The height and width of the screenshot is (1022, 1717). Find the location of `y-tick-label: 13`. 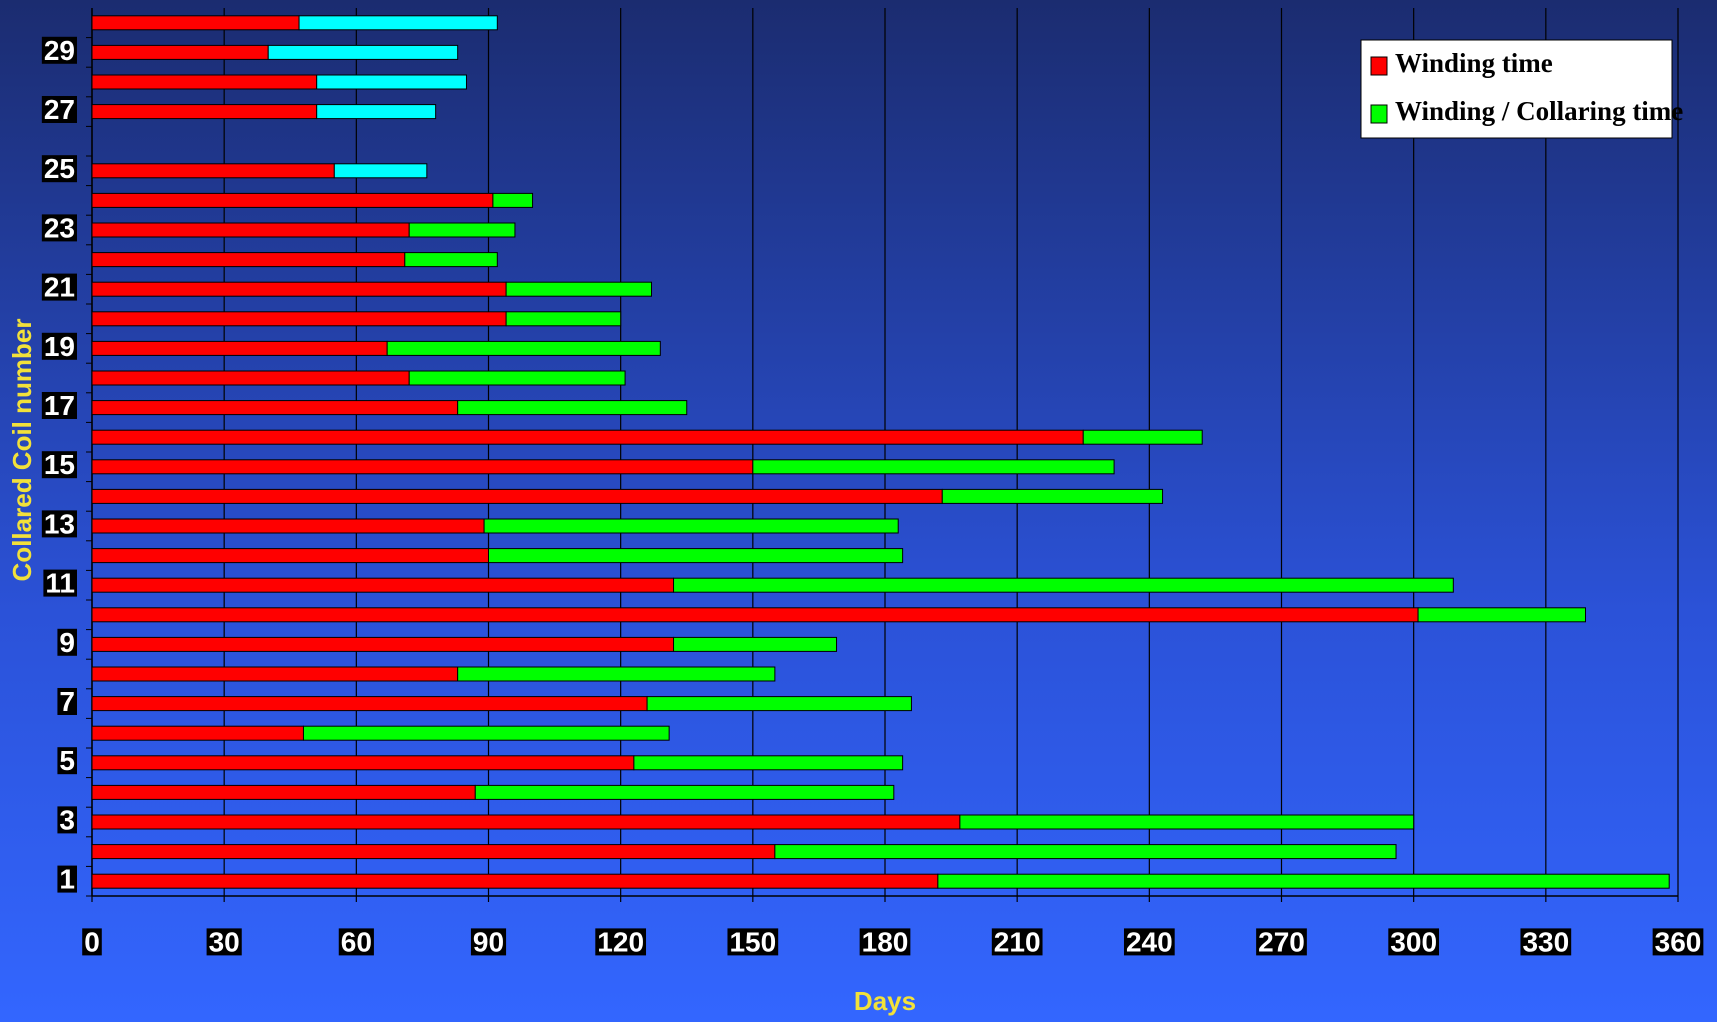

y-tick-label: 13 is located at coordinates (59, 523).